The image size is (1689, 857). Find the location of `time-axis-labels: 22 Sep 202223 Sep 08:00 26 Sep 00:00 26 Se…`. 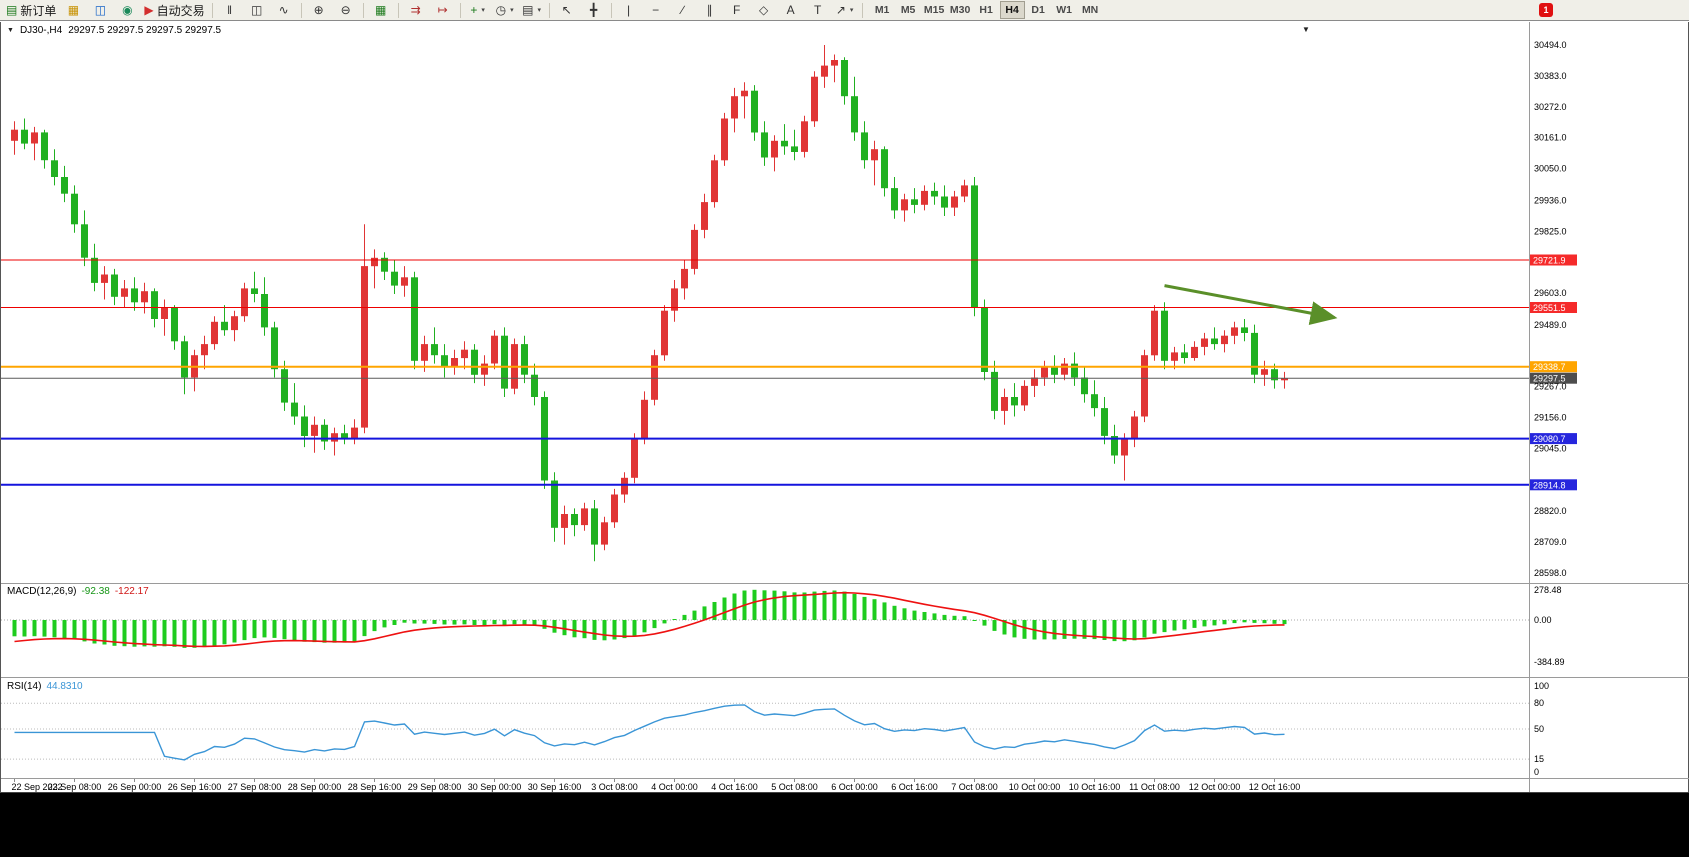

time-axis-labels: 22 Sep 202223 Sep 08:00 26 Sep 00:00 26 Se… is located at coordinates (655, 785).